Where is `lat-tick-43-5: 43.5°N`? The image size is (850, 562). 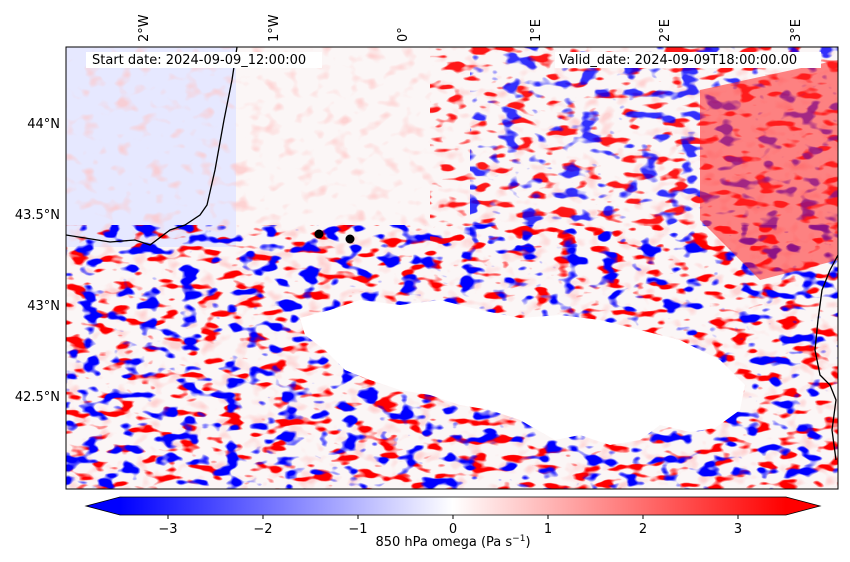 lat-tick-43-5: 43.5°N is located at coordinates (37, 215).